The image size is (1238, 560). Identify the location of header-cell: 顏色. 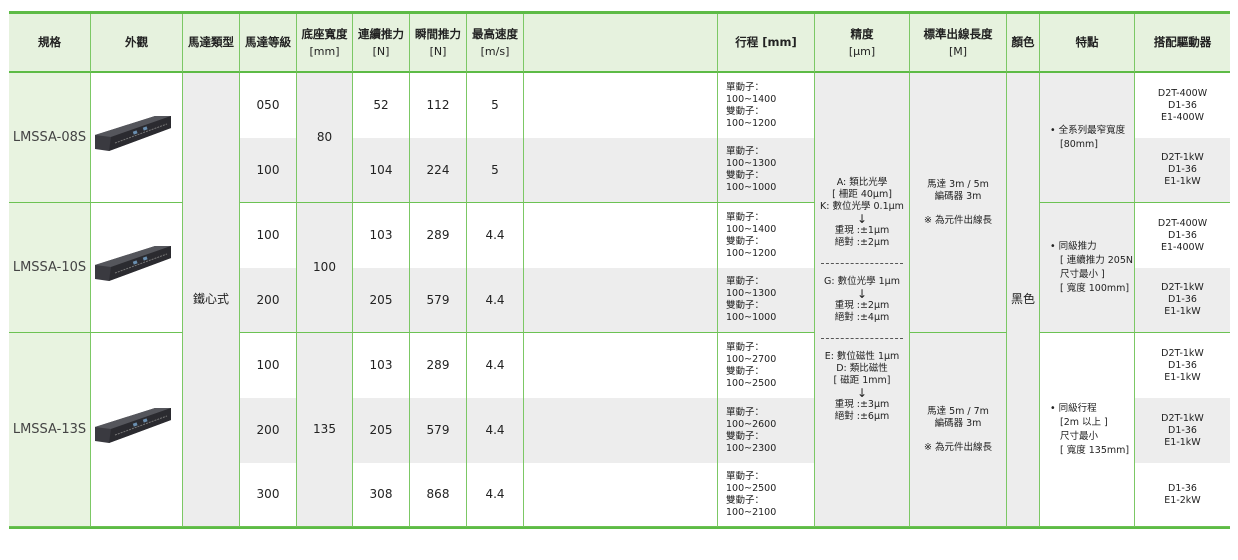
(1023, 43).